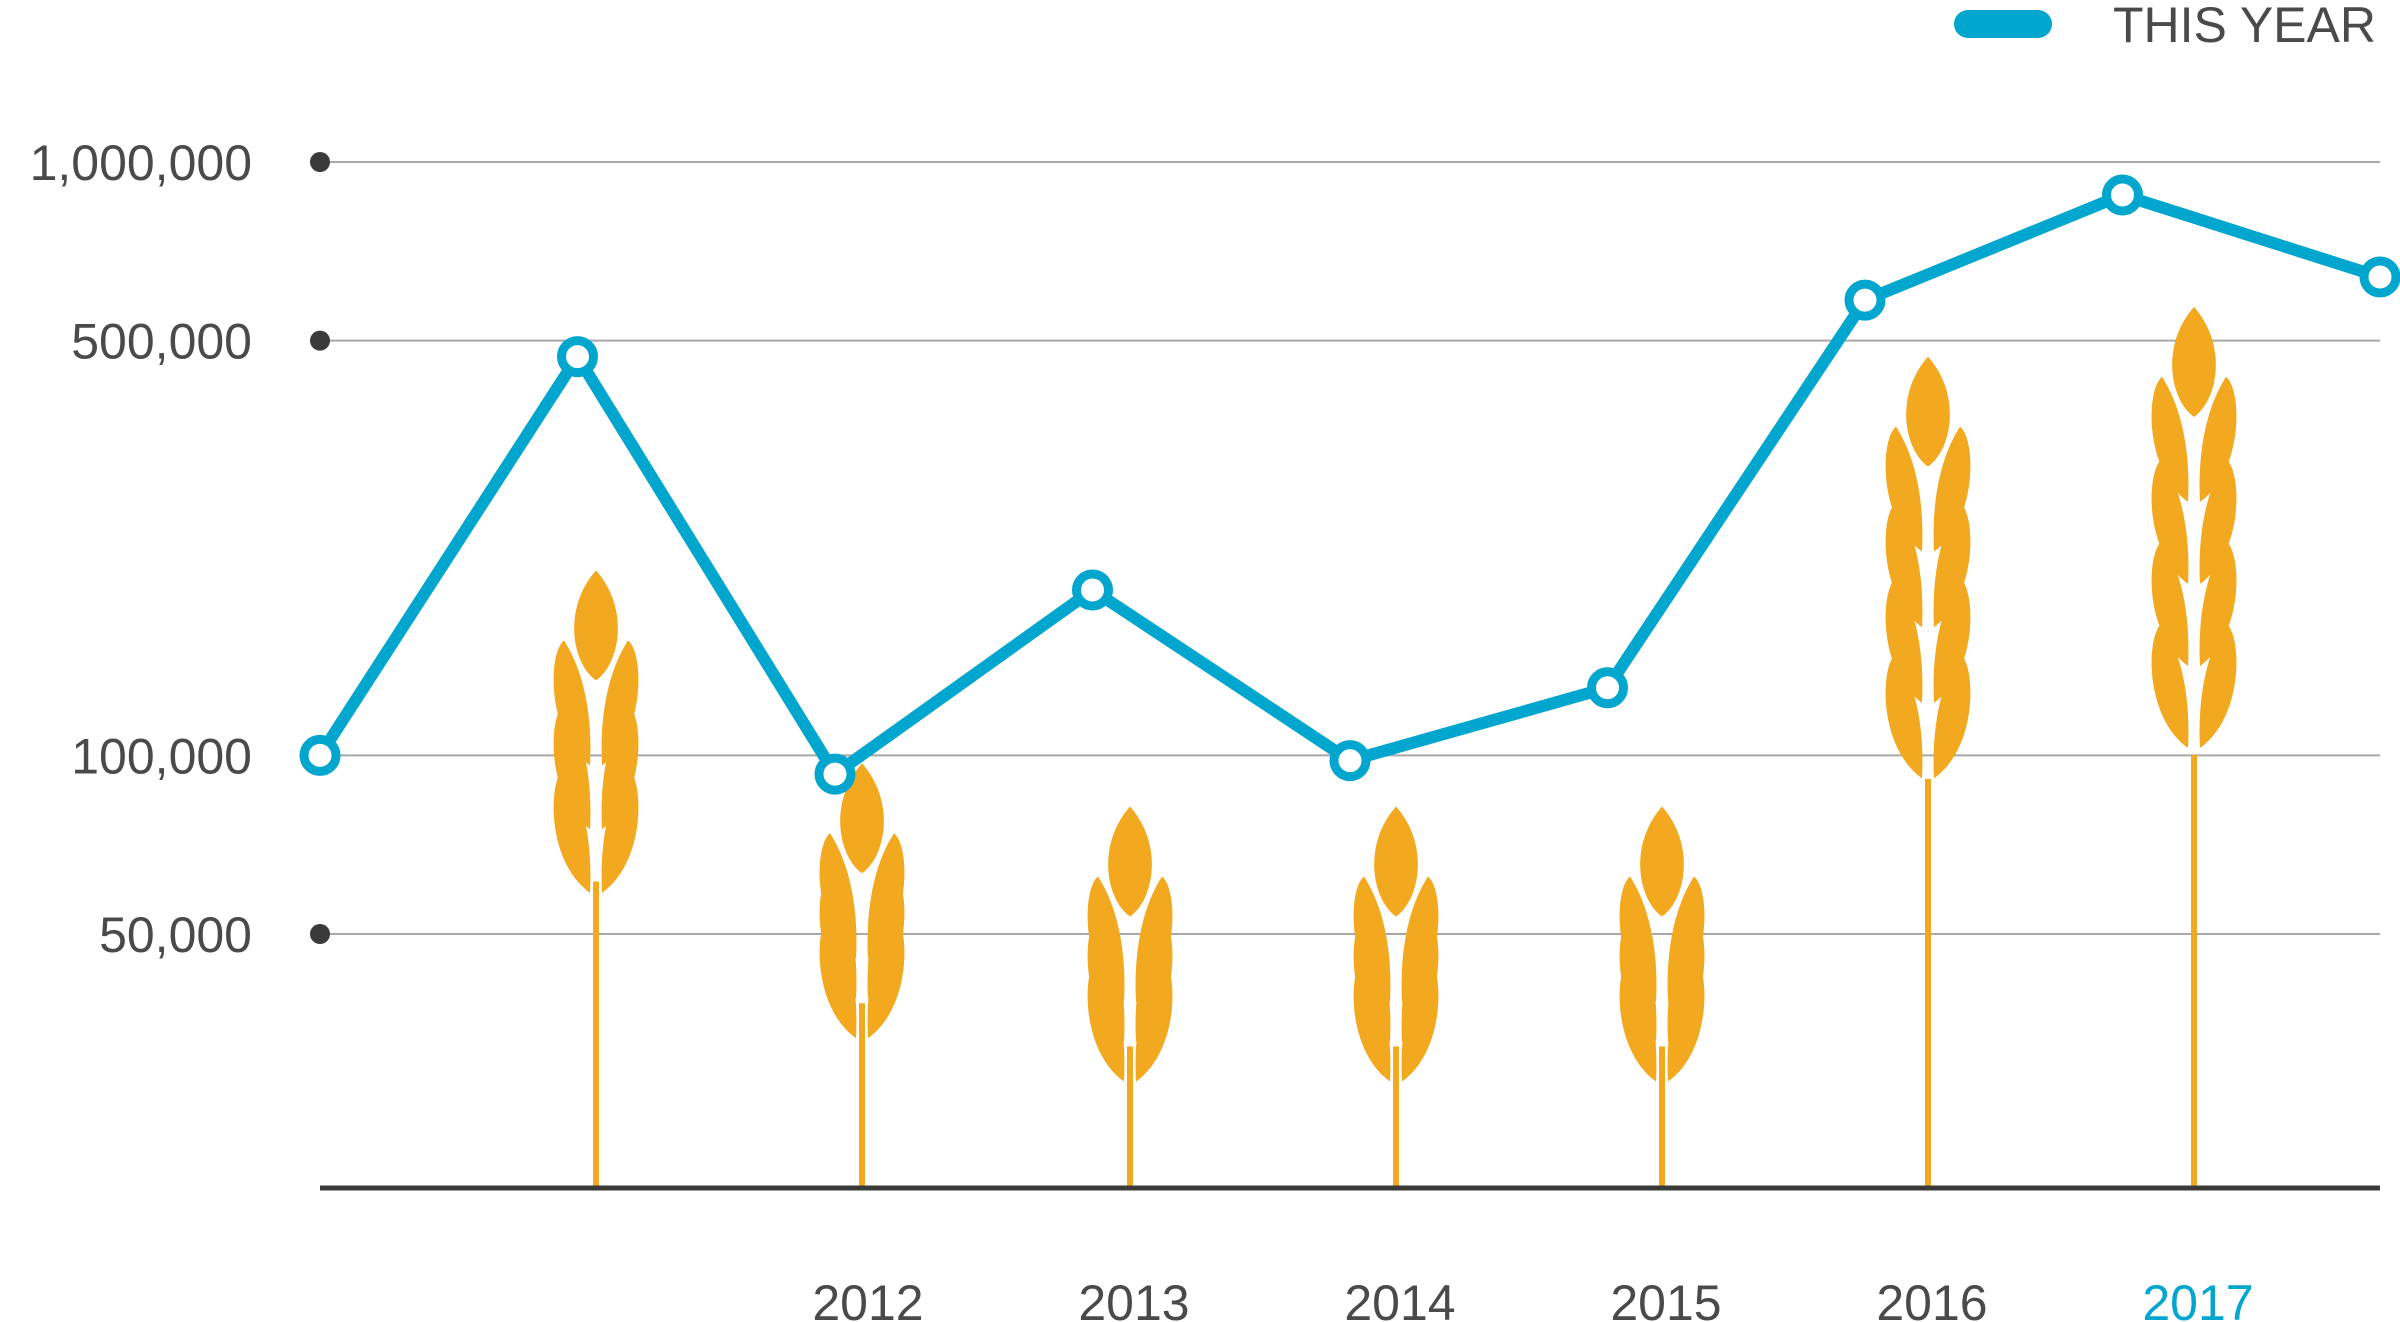 The height and width of the screenshot is (1322, 2400). I want to click on y-tick-label: 50,000, so click(175, 935).